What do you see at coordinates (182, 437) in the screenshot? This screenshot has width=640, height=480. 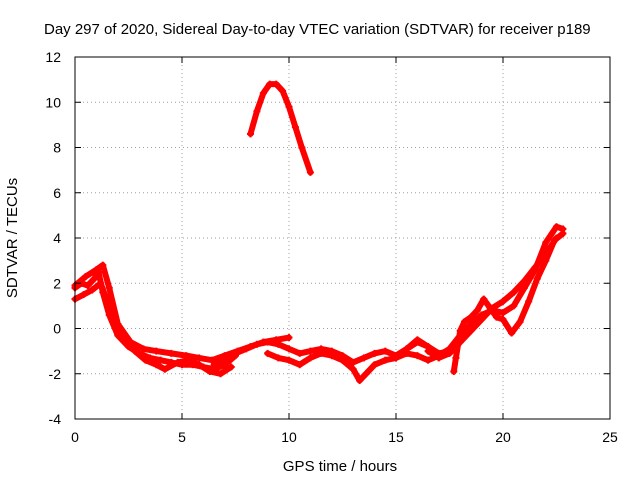 I see `x-tick-label: 5` at bounding box center [182, 437].